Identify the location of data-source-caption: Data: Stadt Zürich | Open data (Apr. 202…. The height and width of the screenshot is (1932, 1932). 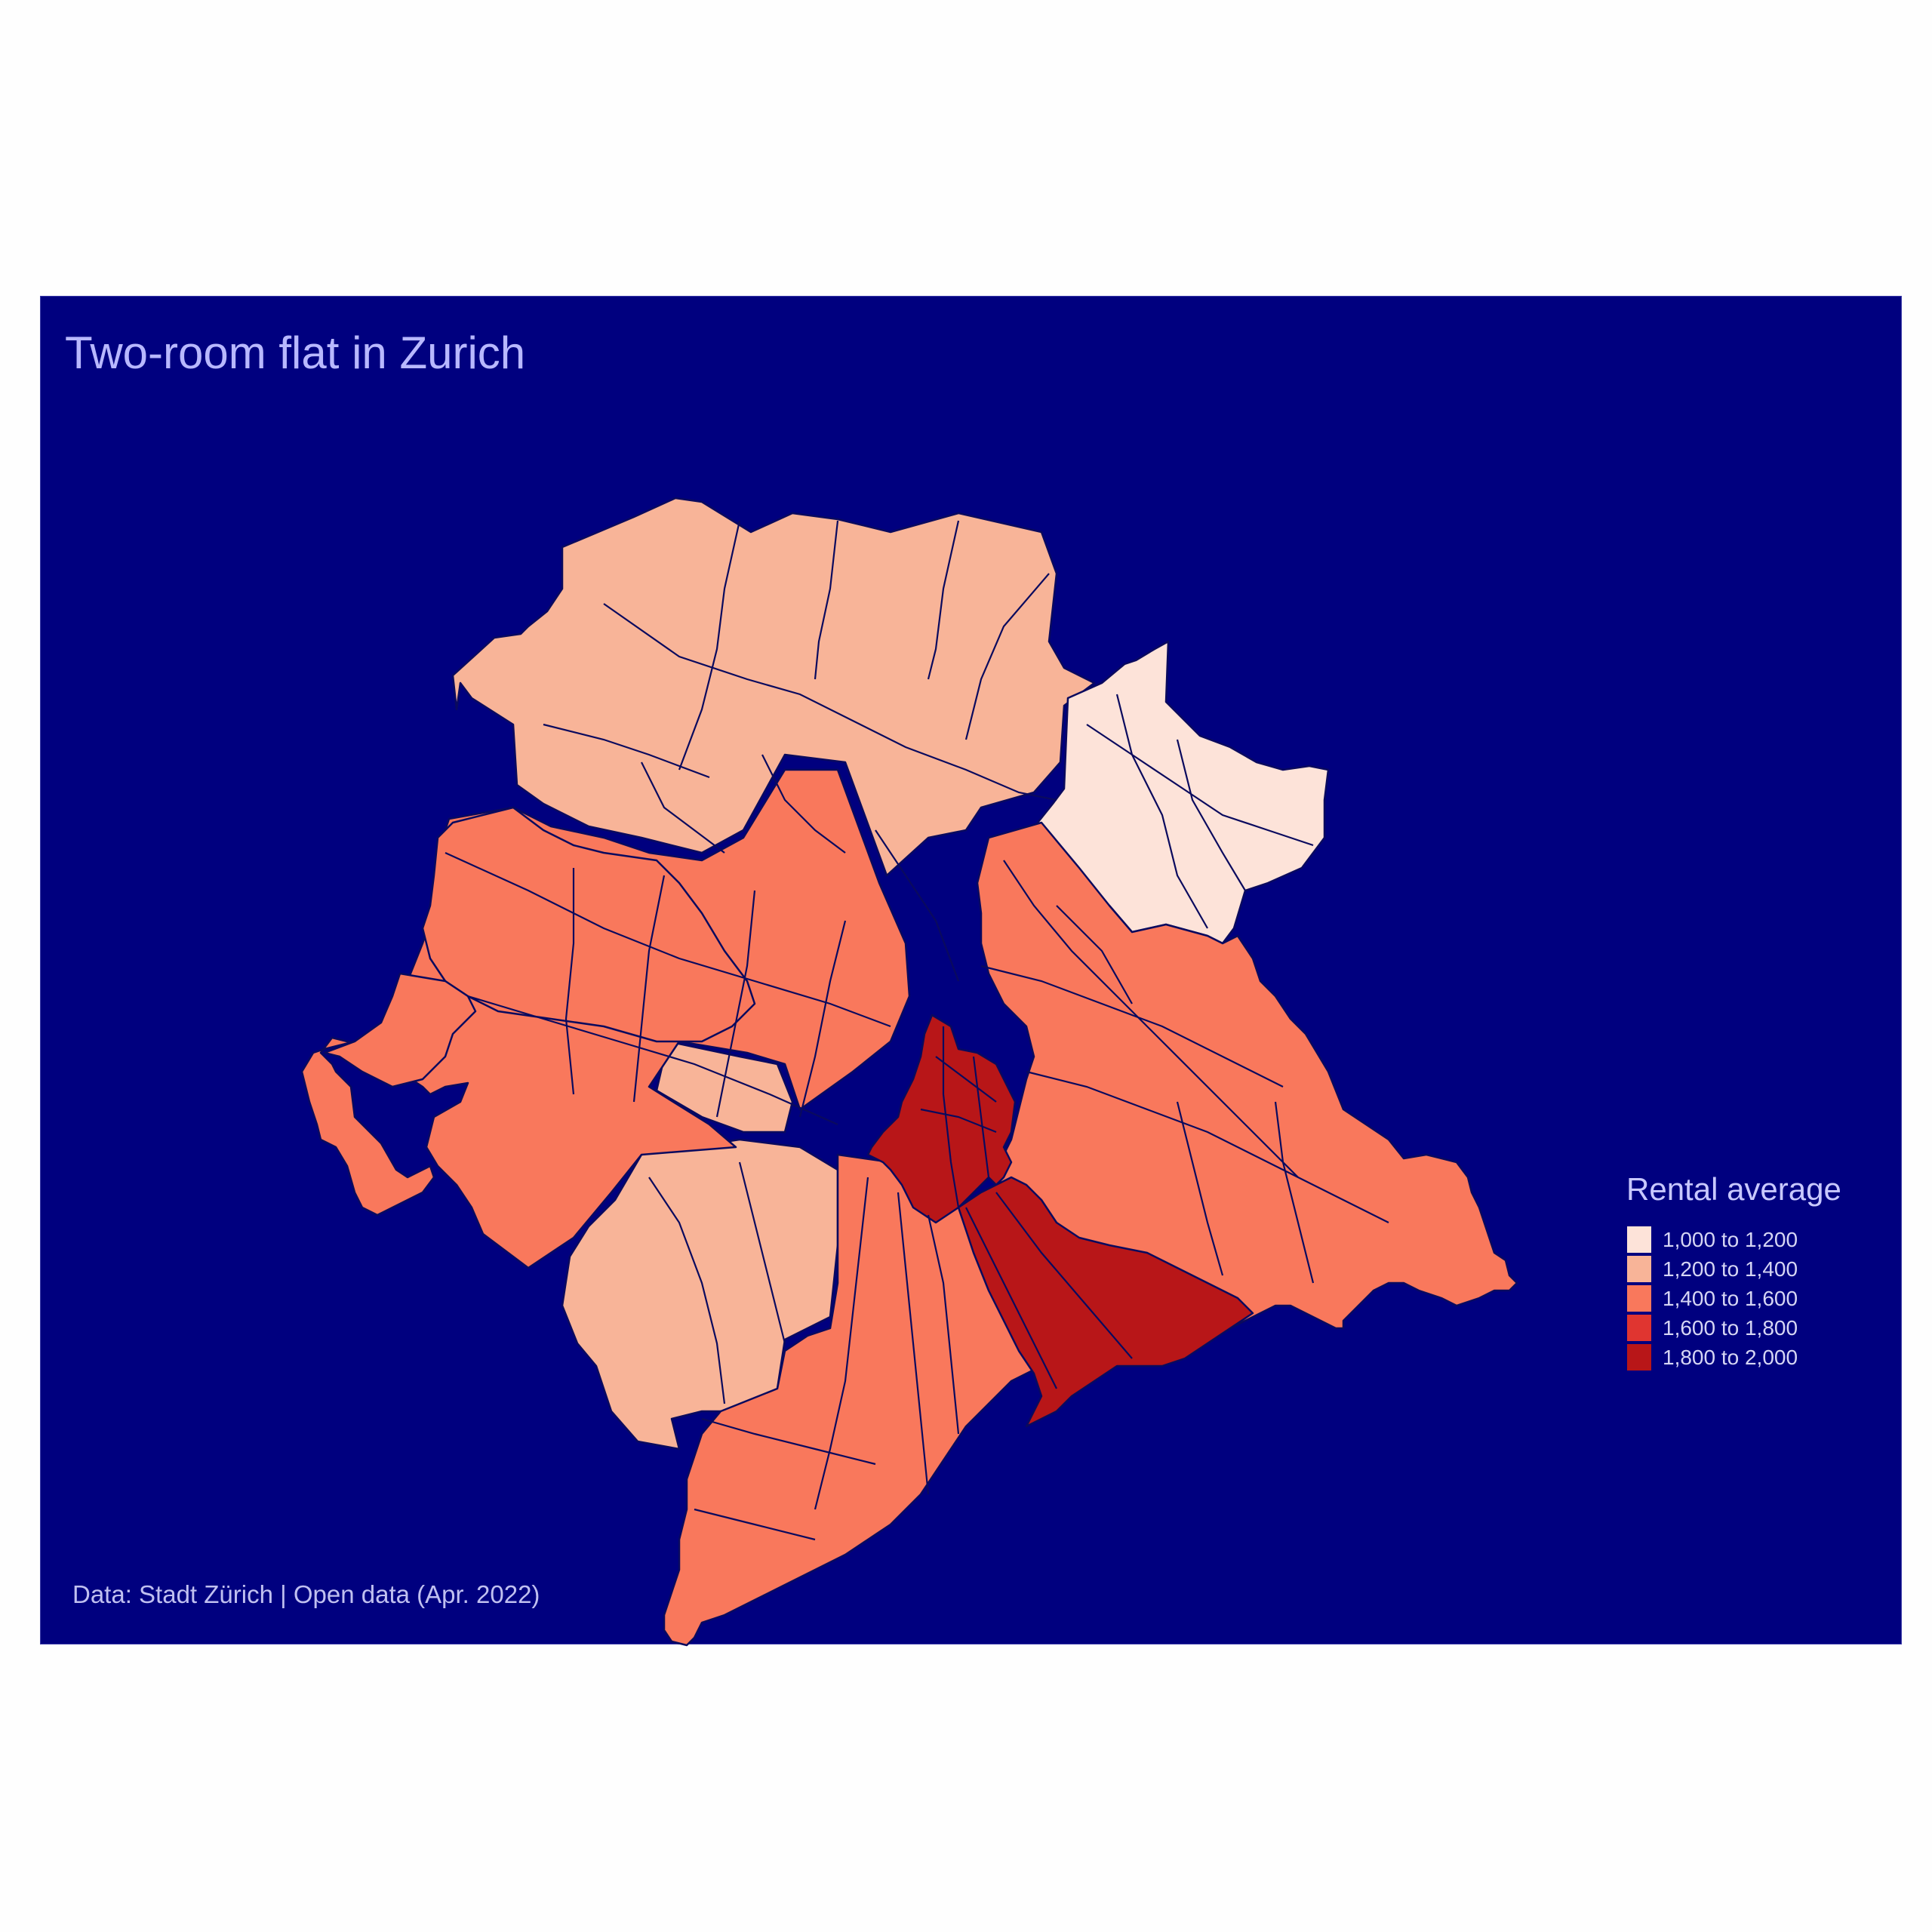
(306, 1594).